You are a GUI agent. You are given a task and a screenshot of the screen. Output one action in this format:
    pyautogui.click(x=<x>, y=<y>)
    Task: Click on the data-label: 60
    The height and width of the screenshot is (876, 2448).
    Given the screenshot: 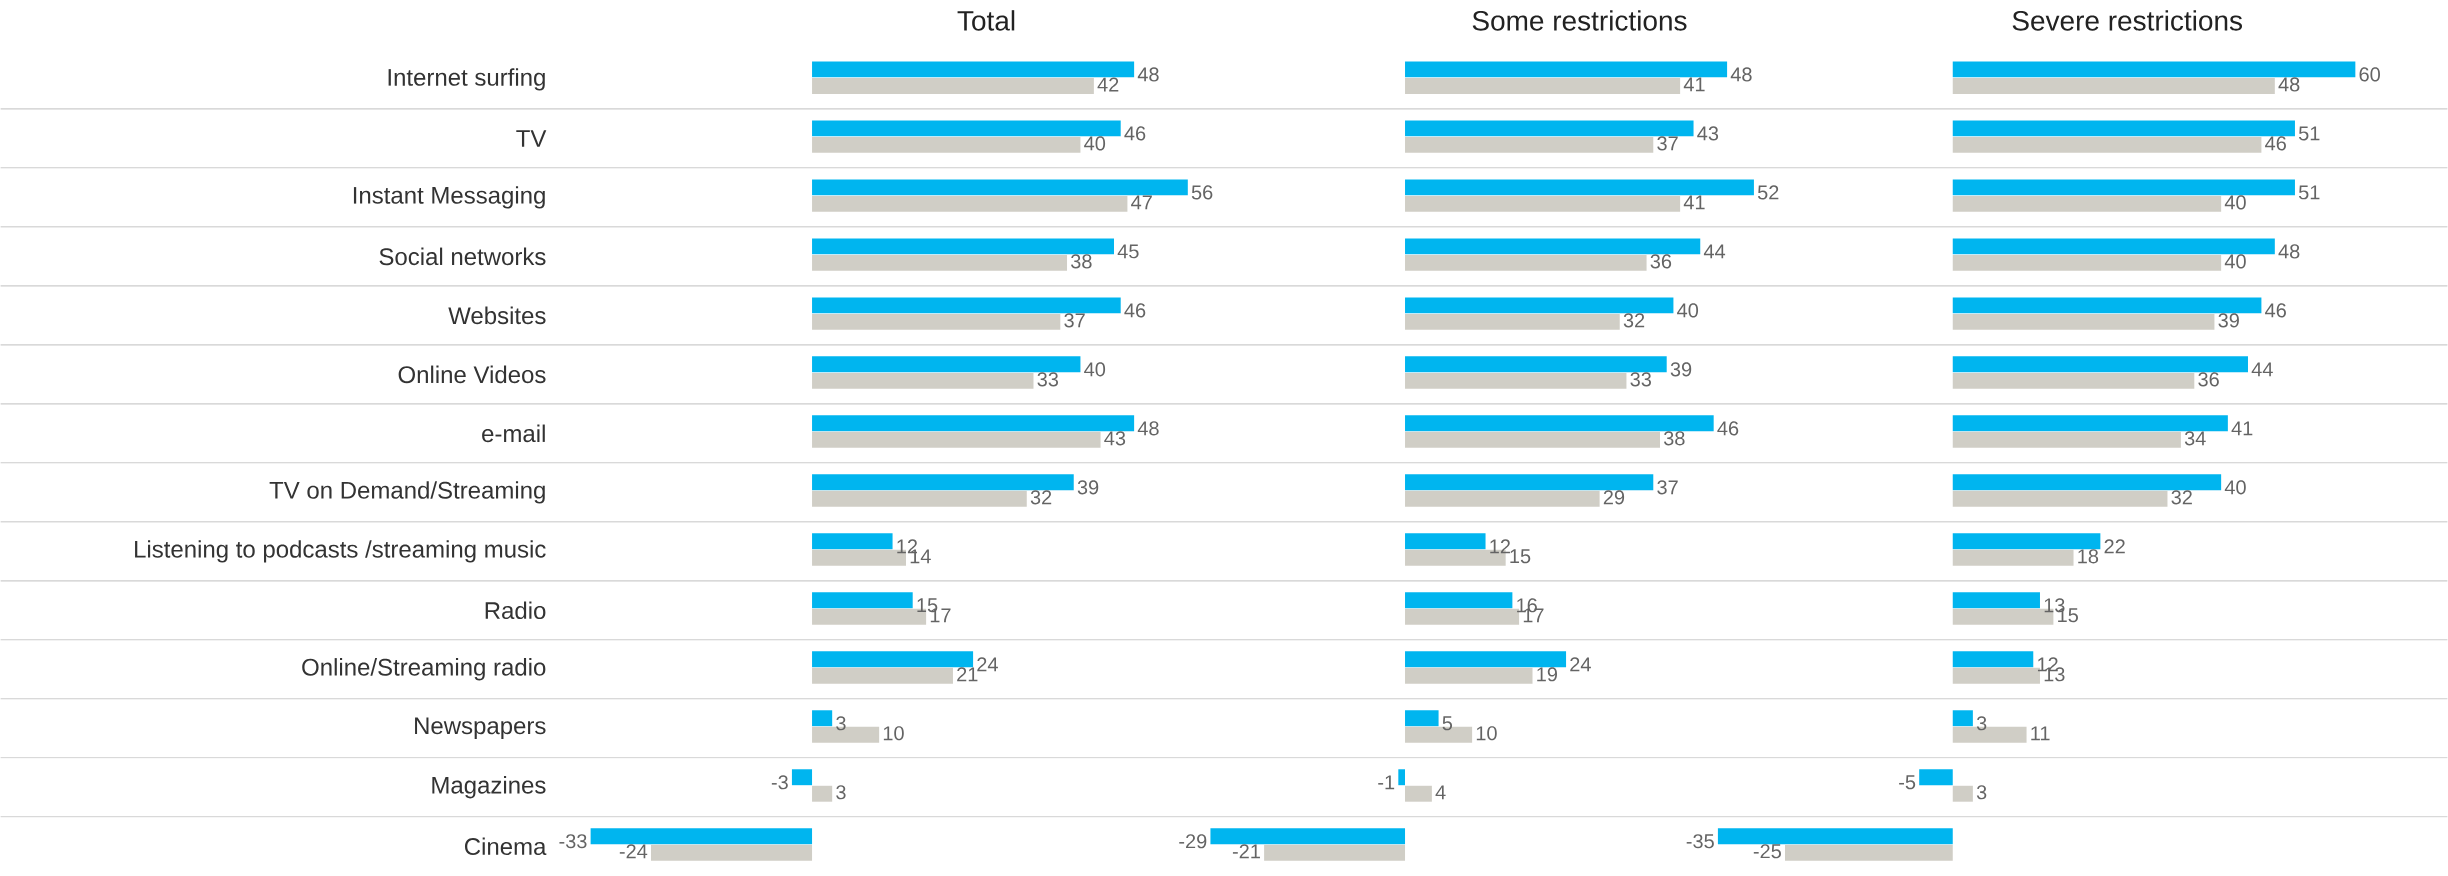 What is the action you would take?
    pyautogui.click(x=2369, y=74)
    